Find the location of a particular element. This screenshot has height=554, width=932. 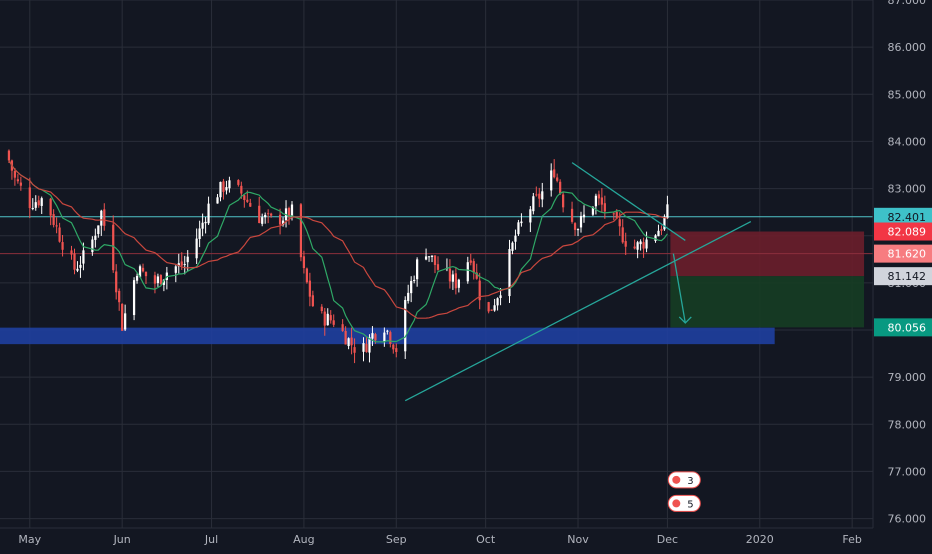

time-tick-label: May is located at coordinates (29, 539).